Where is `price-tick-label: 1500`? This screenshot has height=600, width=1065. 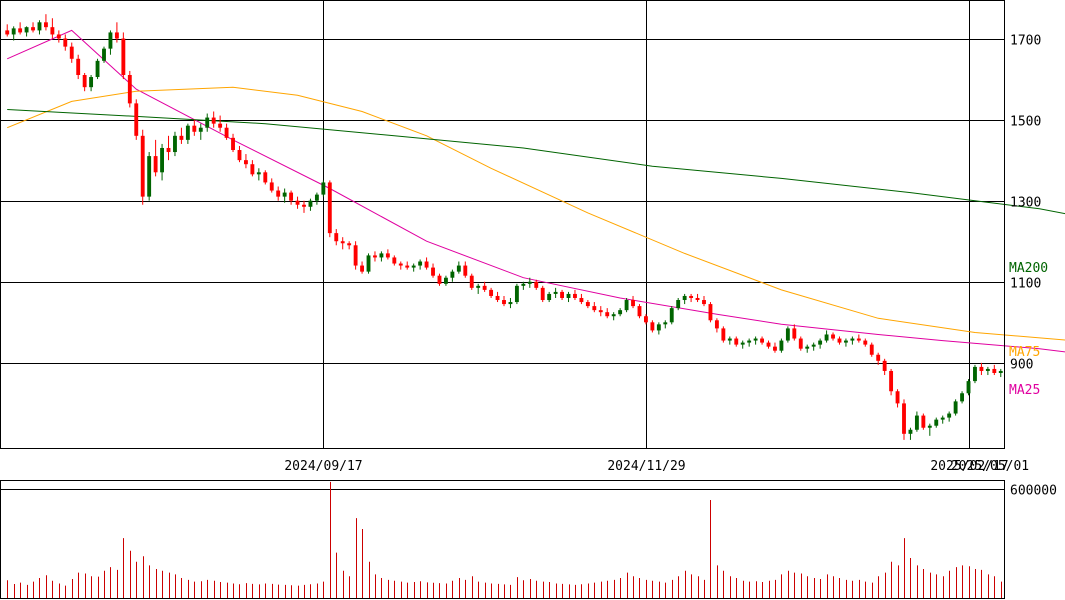
price-tick-label: 1500 is located at coordinates (1025, 122).